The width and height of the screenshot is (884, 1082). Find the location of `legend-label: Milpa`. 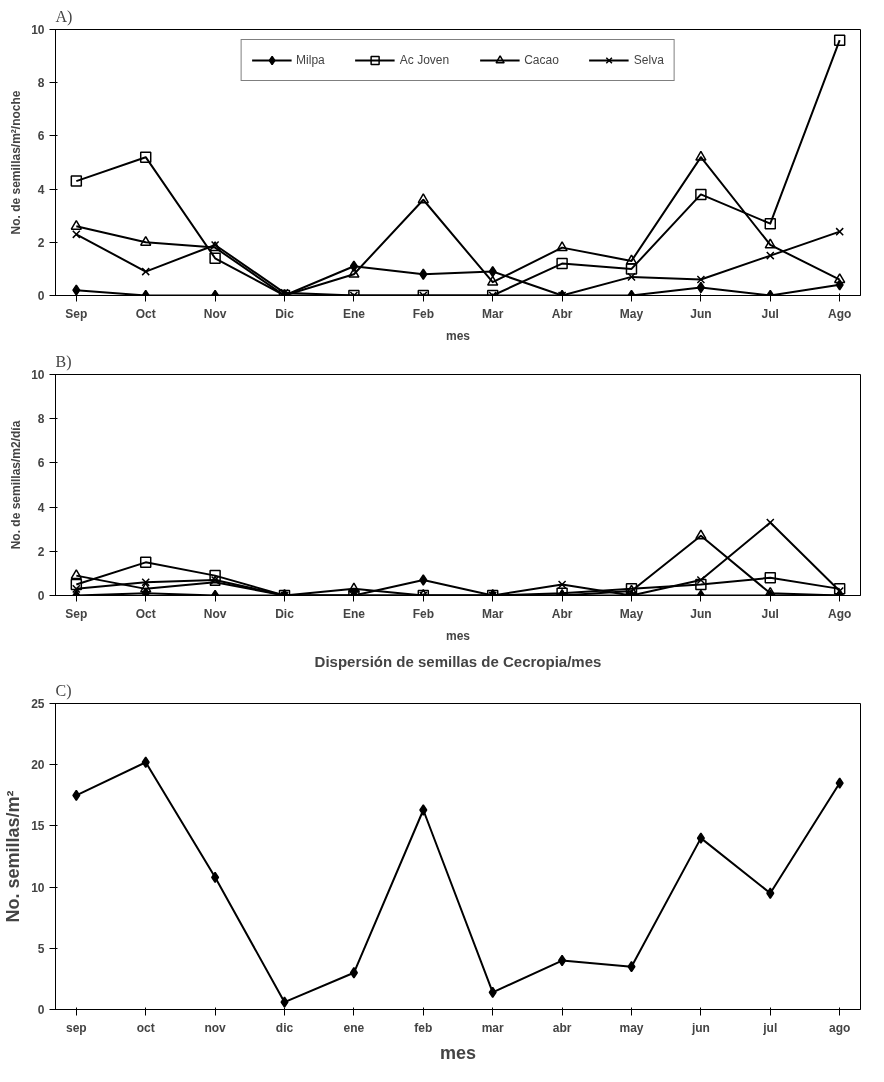

legend-label: Milpa is located at coordinates (310, 60).